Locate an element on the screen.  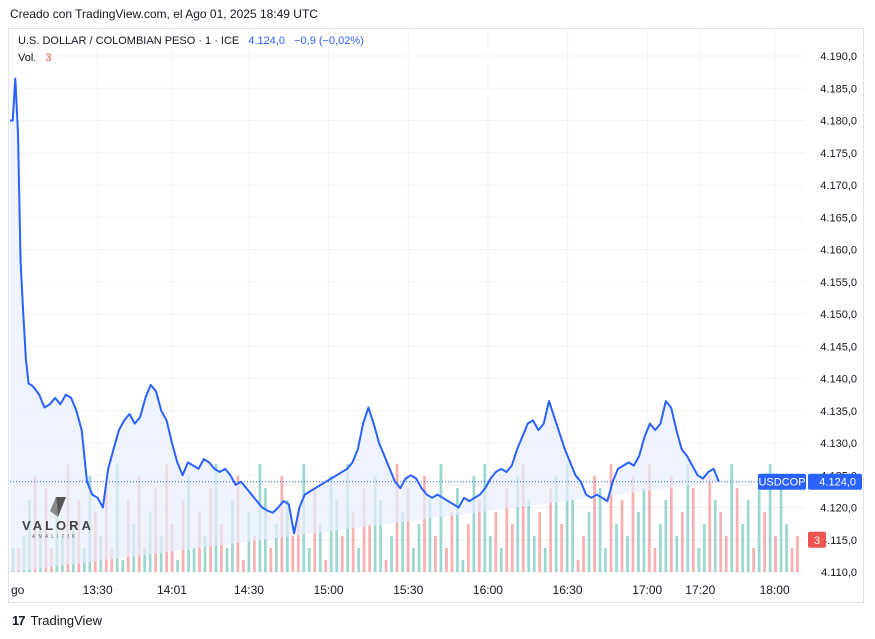
x-tick-label: 15:30 is located at coordinates (408, 590).